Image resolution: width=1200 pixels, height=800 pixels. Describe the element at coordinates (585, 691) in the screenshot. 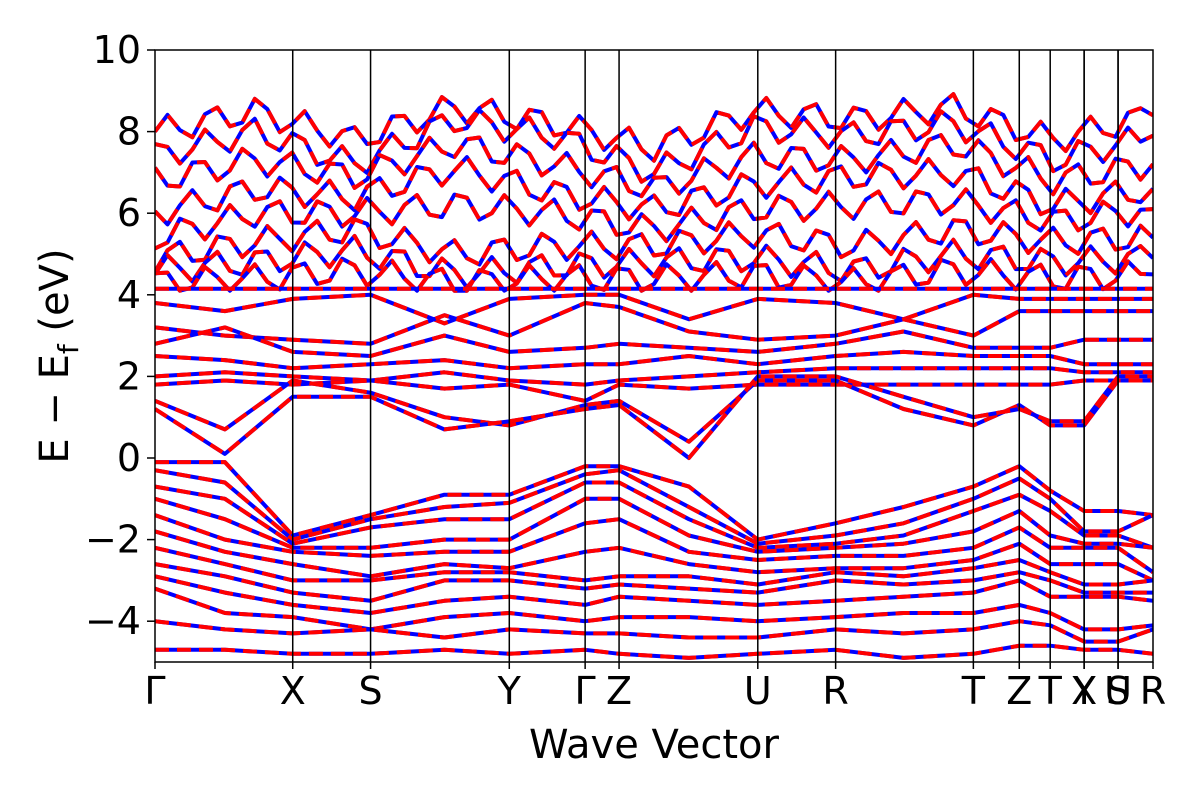

I see `x-tick-label-4: Γ` at that location.